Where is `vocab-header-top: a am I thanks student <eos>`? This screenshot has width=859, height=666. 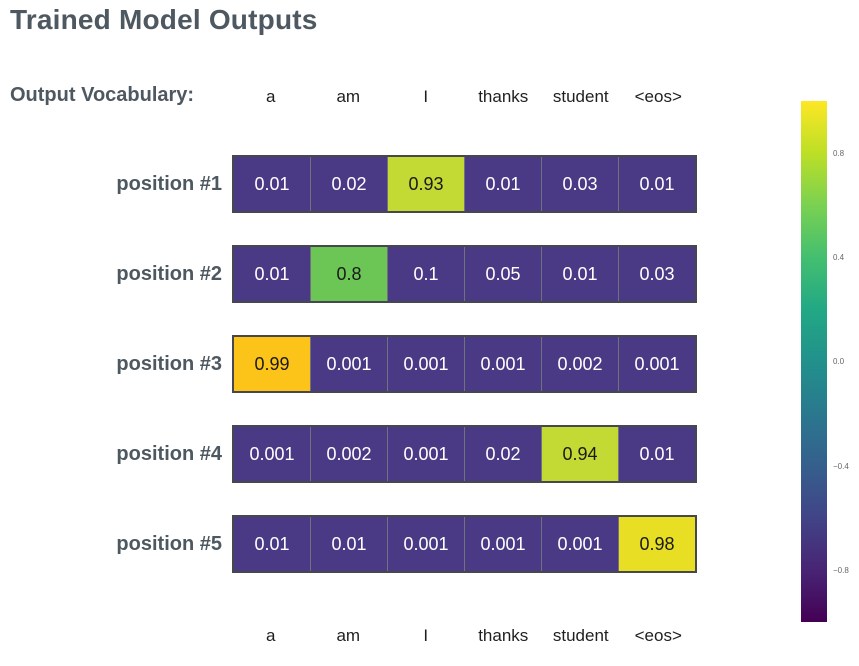 vocab-header-top: a am I thanks student <eos> is located at coordinates (464, 97).